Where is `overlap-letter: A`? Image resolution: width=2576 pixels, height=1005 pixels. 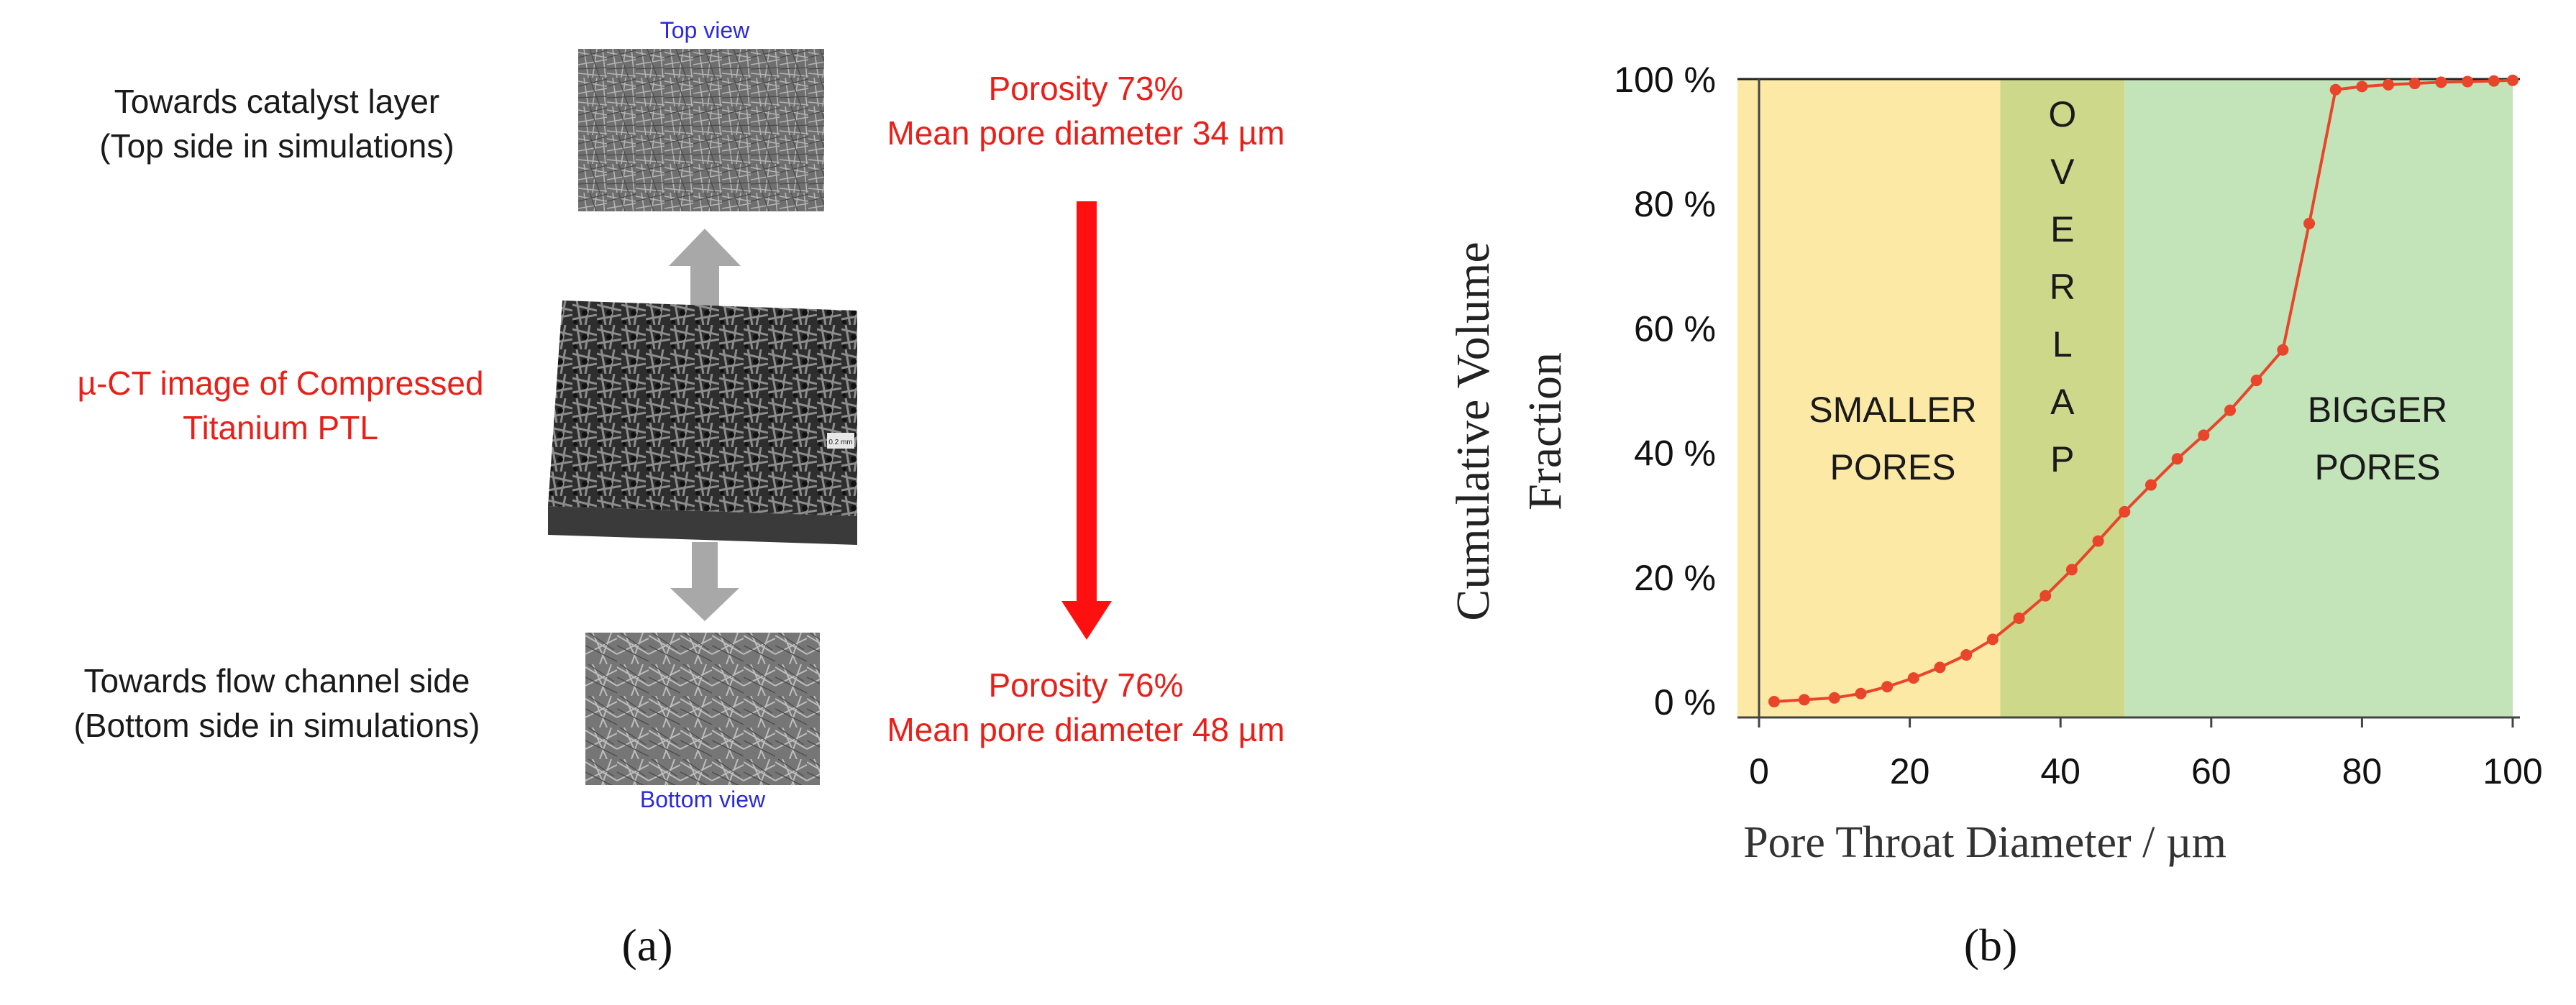
overlap-letter: A is located at coordinates (2062, 402).